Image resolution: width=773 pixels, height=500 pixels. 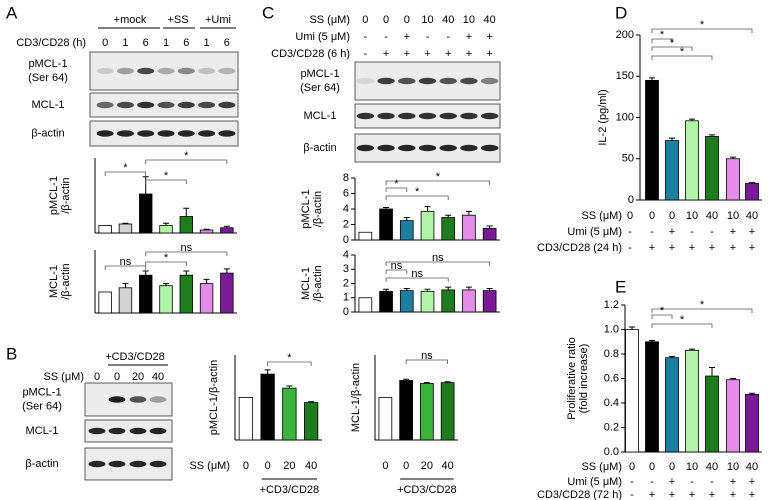 I want to click on y-tick-label: 8, so click(x=346, y=178).